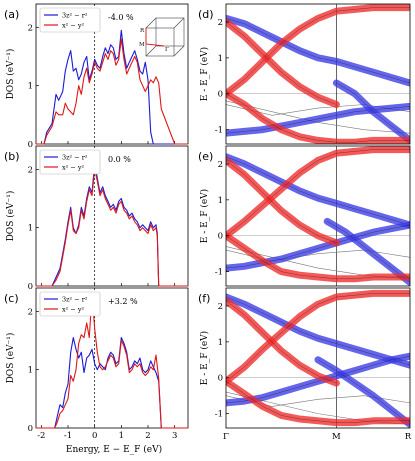  Describe the element at coordinates (147, 436) in the screenshot. I see `x-tick-label: 2` at that location.